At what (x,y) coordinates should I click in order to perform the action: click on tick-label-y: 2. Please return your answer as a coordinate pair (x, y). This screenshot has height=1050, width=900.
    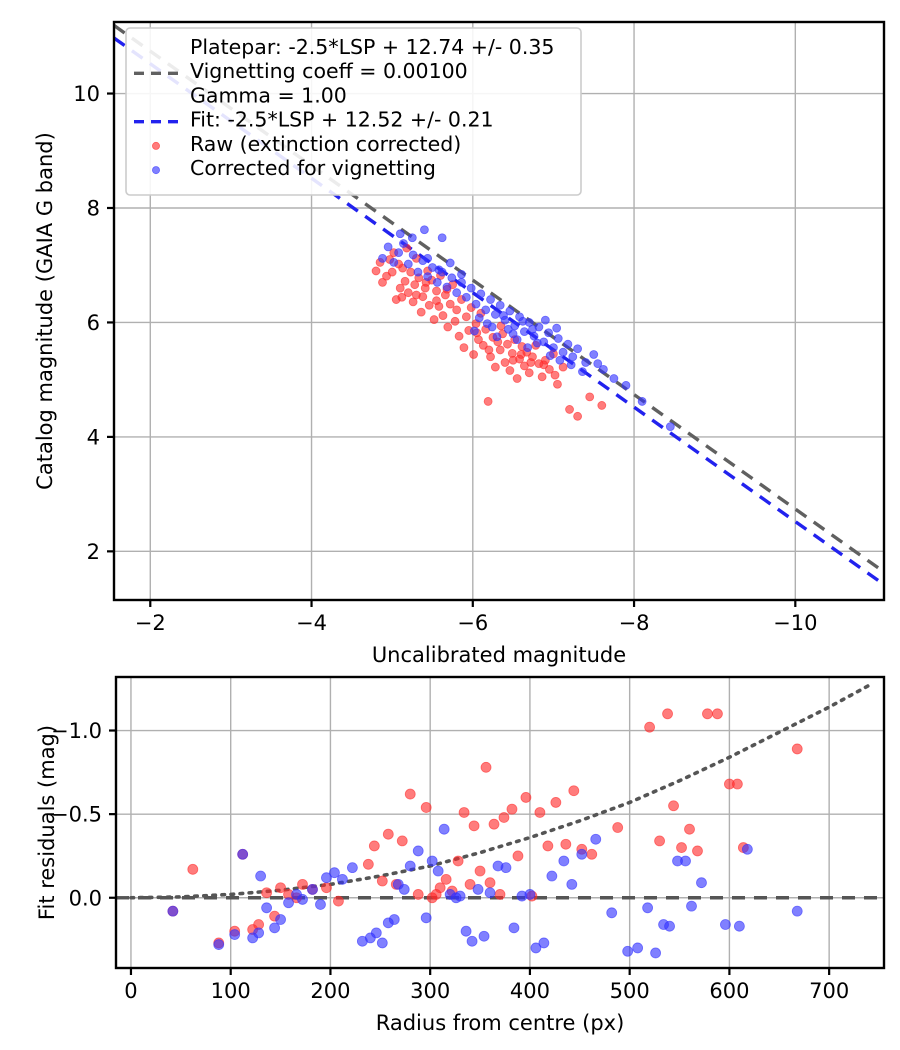
    Looking at the image, I should click on (93, 552).